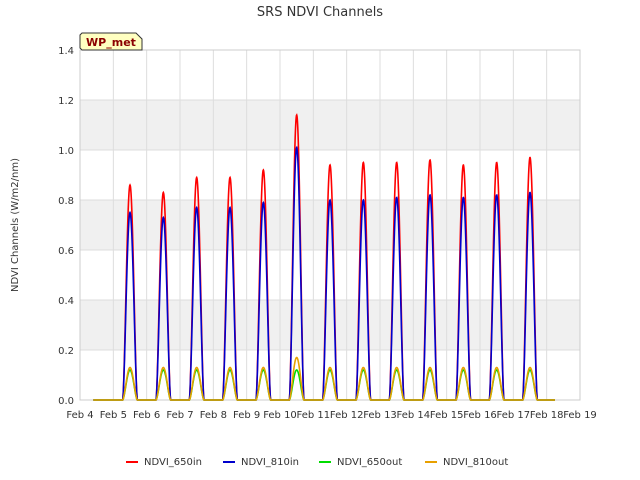 The image size is (640, 480). Describe the element at coordinates (179, 415) in the screenshot. I see `x-tick-label: Feb 7` at that location.